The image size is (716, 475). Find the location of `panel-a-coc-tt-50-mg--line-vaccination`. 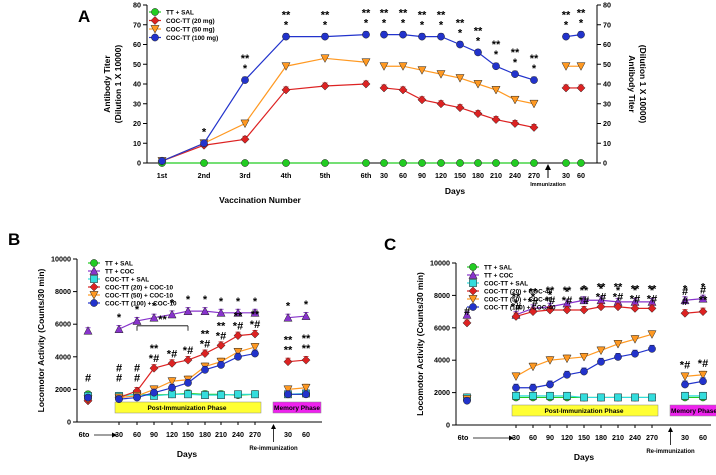

panel-a-coc-tt-50-mg--line-vaccination is located at coordinates (264, 109).